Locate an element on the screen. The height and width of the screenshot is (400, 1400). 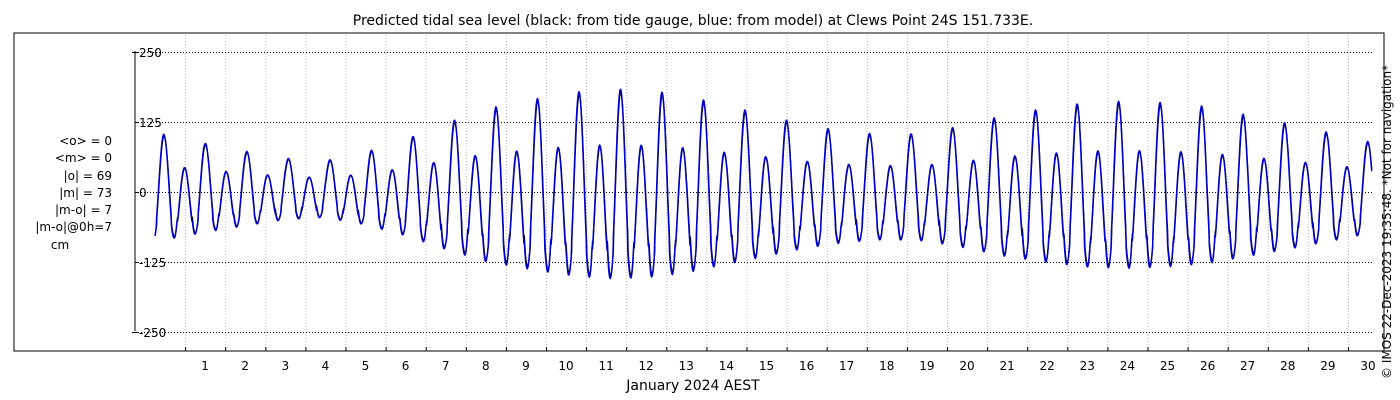
x-tick-label: 15 is located at coordinates (766, 366).